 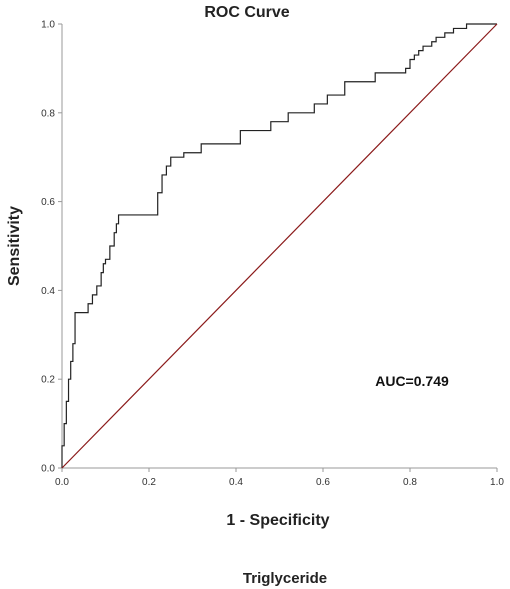 I want to click on x-axis-ticks: 0.0 0.2 0.4 0.6 0.8 1.0, so click(x=279, y=478).